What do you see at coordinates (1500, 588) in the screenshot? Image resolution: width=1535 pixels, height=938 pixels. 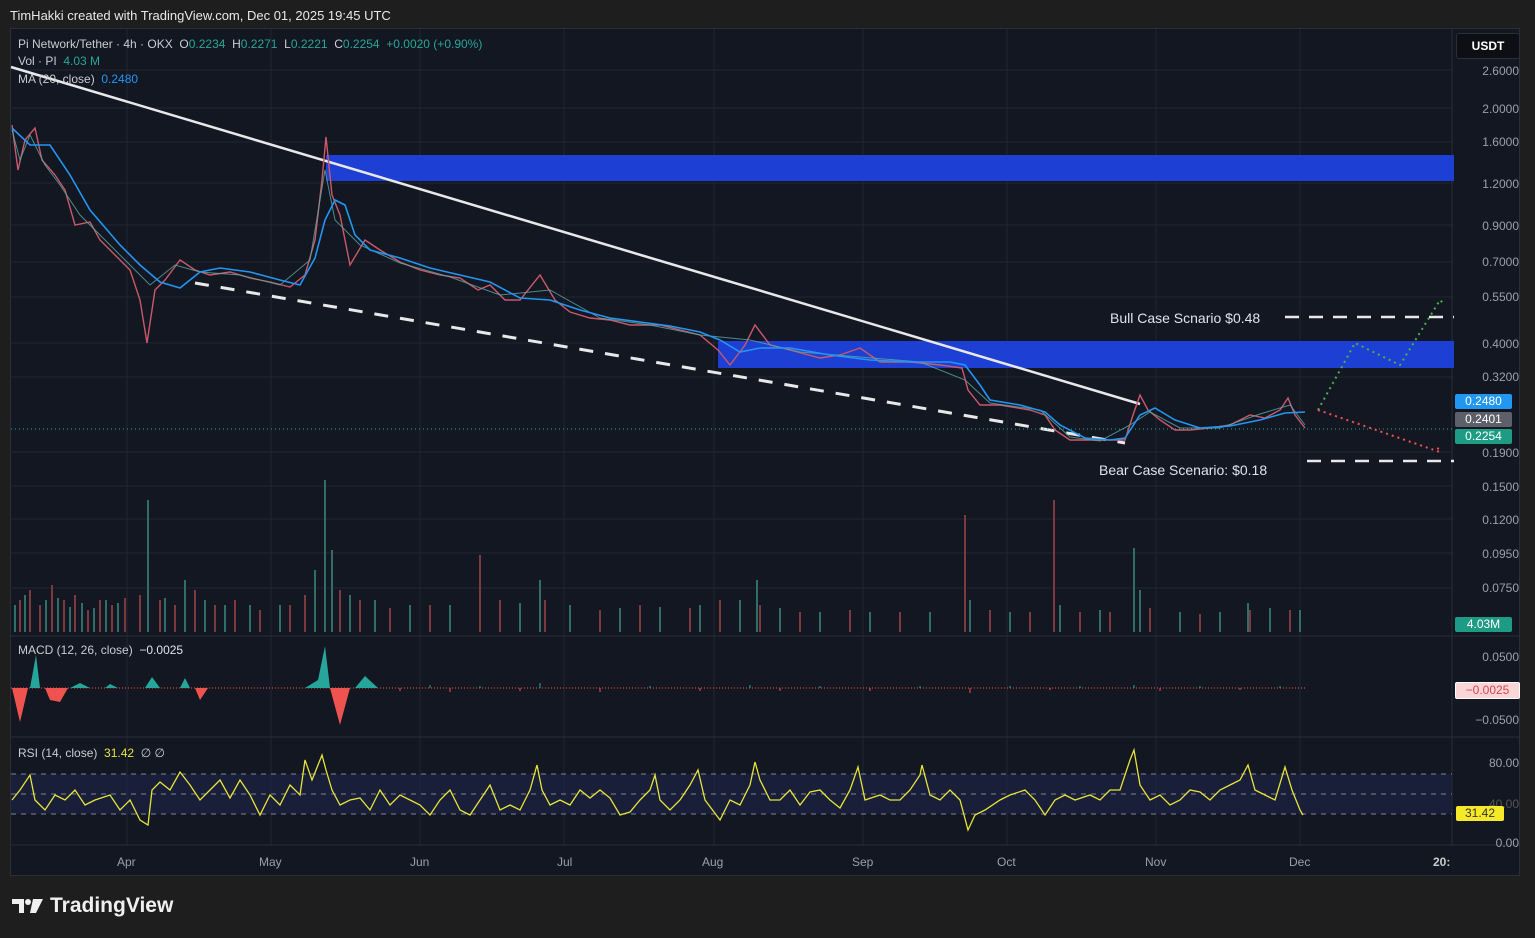 I see `price-tick: 0.0750` at bounding box center [1500, 588].